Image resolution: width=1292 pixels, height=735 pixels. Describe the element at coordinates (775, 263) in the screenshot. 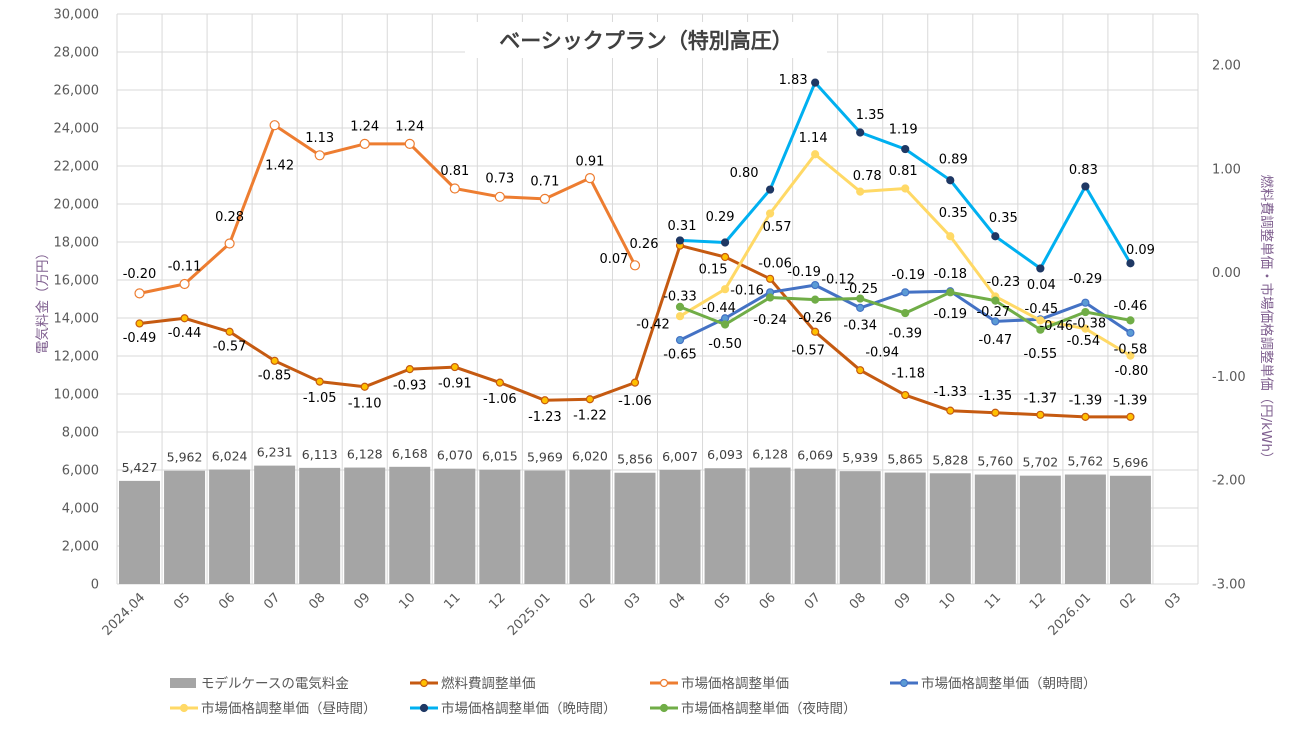

I see `data-label: -0.06` at that location.